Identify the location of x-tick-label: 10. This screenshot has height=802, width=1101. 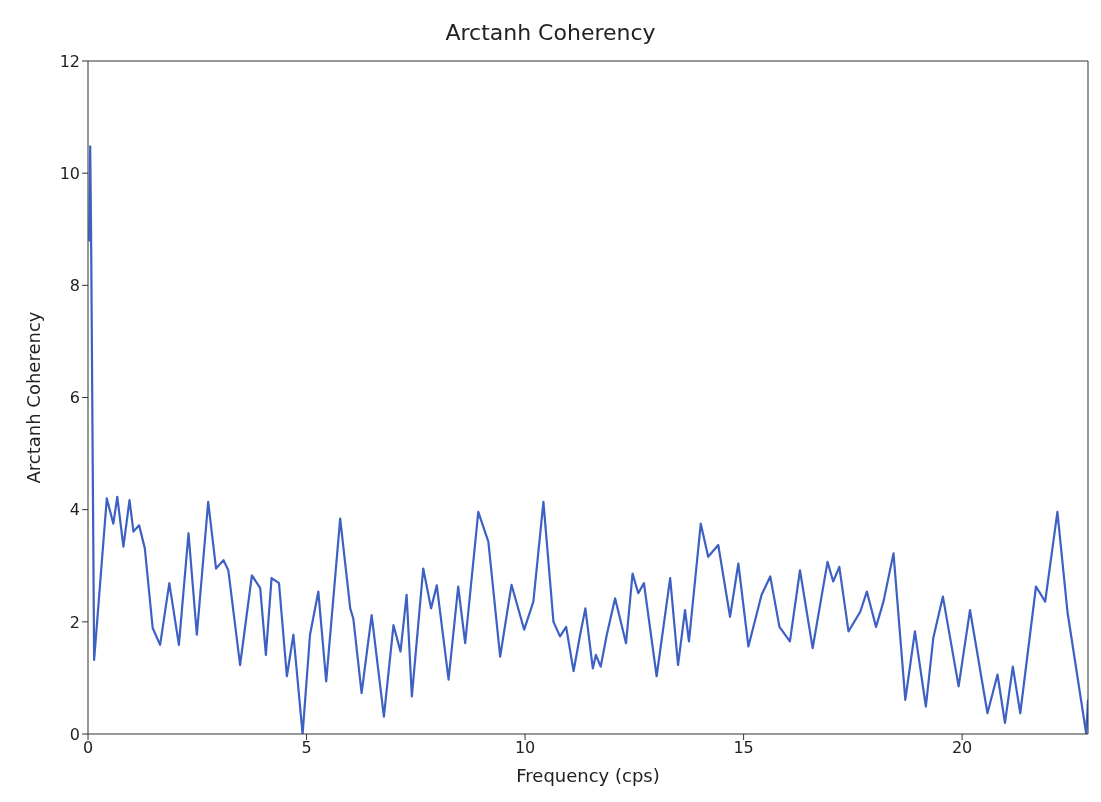
(525, 748).